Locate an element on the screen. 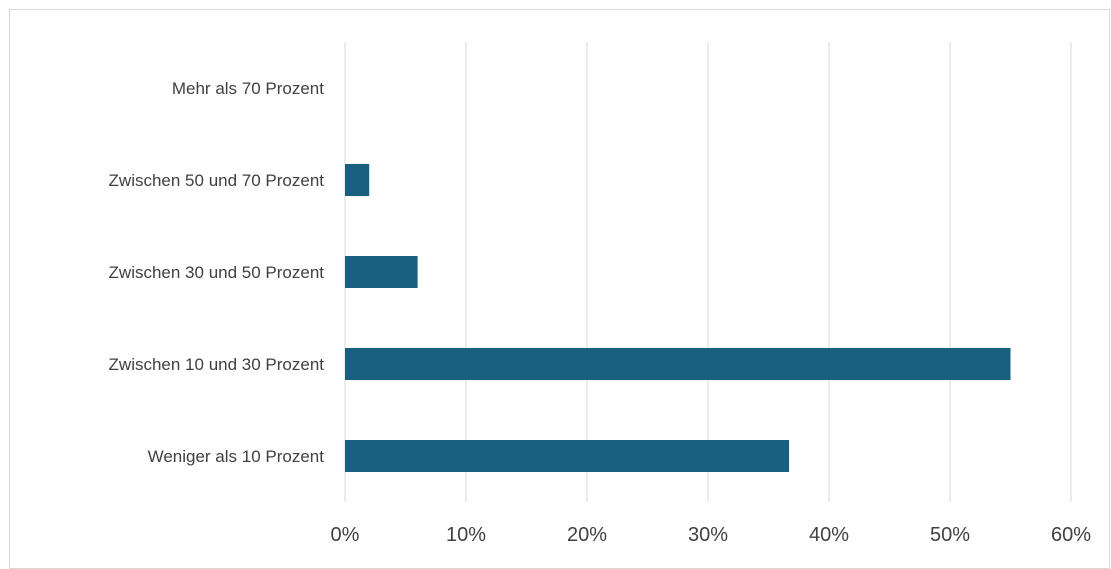 Image resolution: width=1111 pixels, height=569 pixels. category-label: Zwischen 50 und 70 Prozent is located at coordinates (217, 180).